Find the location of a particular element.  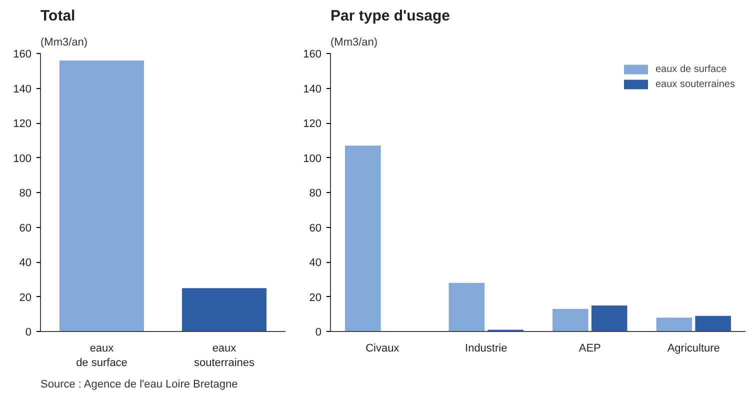

chart-title: Par type d'usage is located at coordinates (390, 16).